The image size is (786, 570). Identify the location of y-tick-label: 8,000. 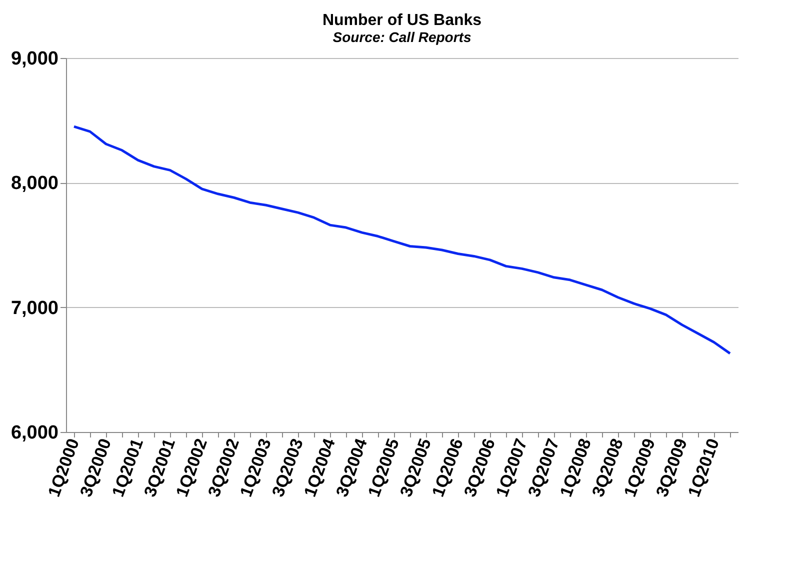
(34, 183).